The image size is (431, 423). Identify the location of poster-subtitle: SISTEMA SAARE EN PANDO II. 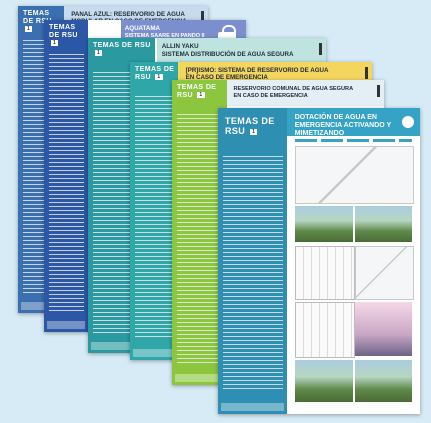
(164, 36).